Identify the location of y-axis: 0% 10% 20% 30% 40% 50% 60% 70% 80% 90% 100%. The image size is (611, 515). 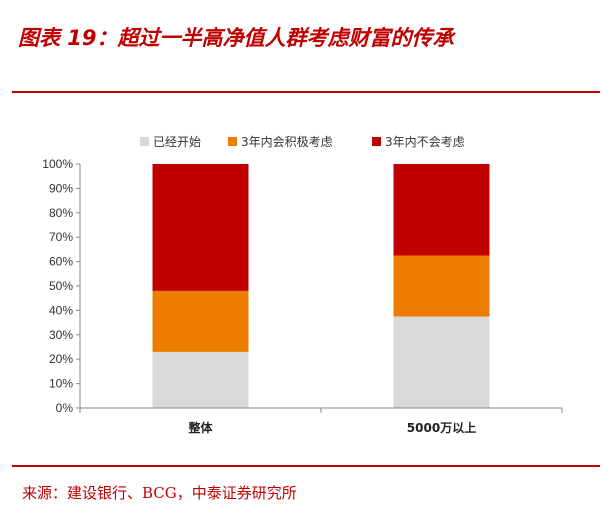
(61, 286).